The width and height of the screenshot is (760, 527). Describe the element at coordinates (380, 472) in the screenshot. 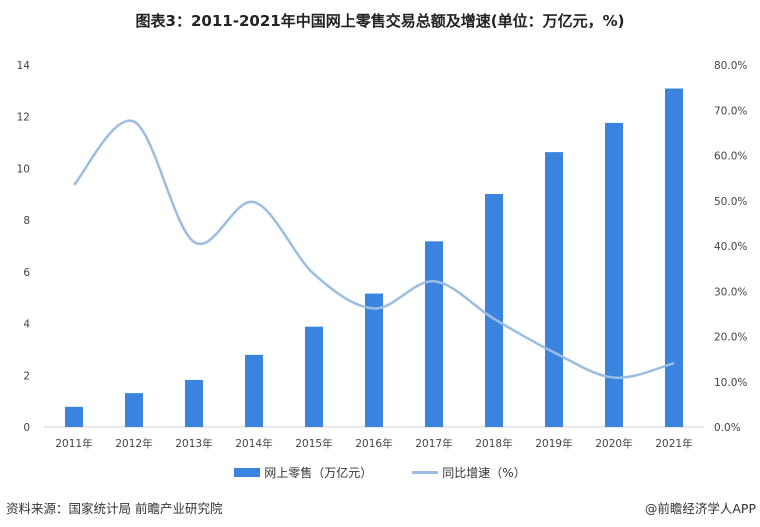

I see `legend: 网上零售（万亿元） 同比增速（%）` at that location.